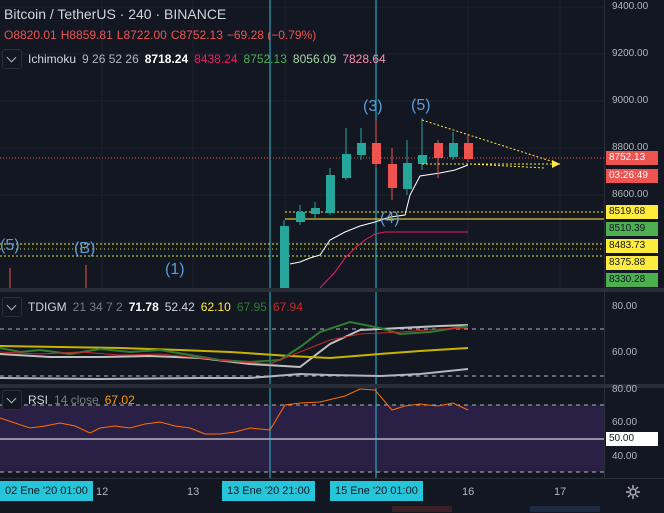 This screenshot has height=513, width=664. What do you see at coordinates (625, 422) in the screenshot?
I see `rsi-tick-60: 60.00` at bounding box center [625, 422].